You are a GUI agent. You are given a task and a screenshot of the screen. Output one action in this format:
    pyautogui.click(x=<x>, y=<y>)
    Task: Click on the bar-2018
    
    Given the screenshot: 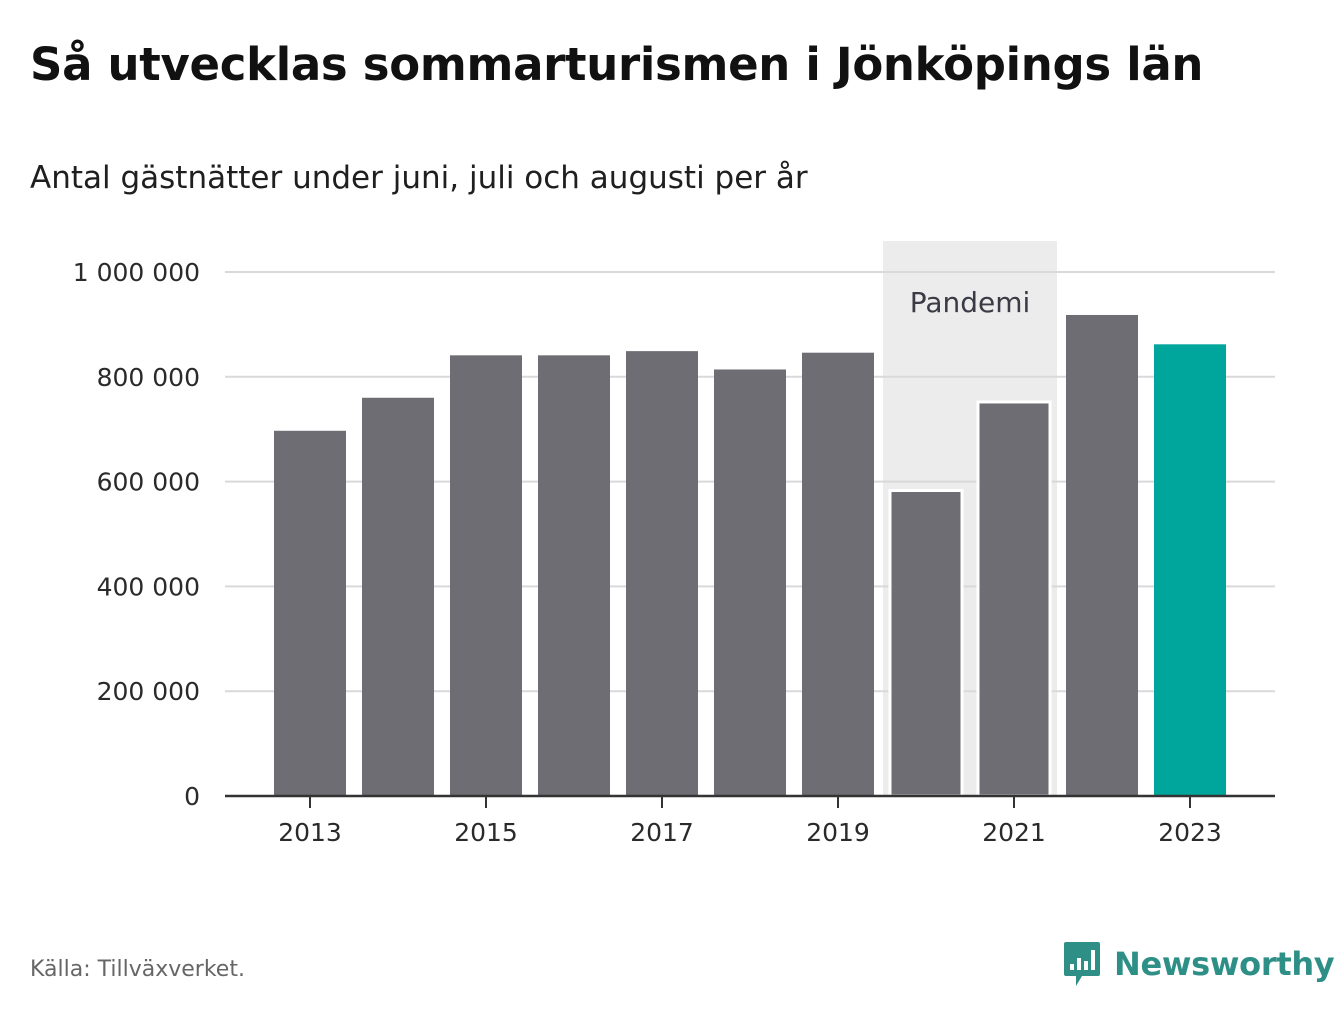 What is the action you would take?
    pyautogui.click(x=750, y=582)
    